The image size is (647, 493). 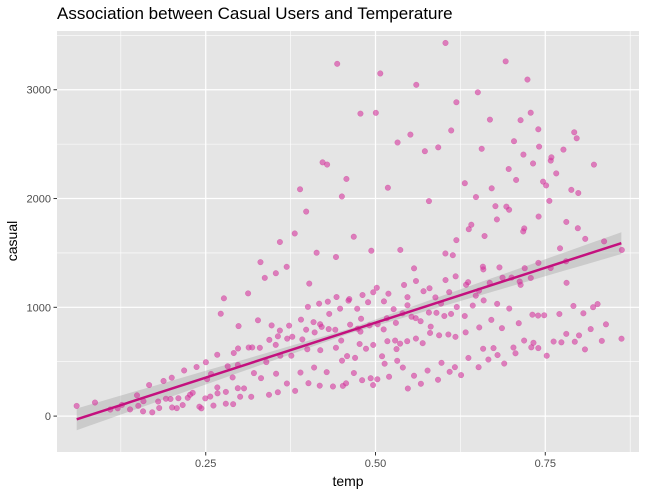 What do you see at coordinates (39, 308) in the screenshot?
I see `y-tick-label: 1000` at bounding box center [39, 308].